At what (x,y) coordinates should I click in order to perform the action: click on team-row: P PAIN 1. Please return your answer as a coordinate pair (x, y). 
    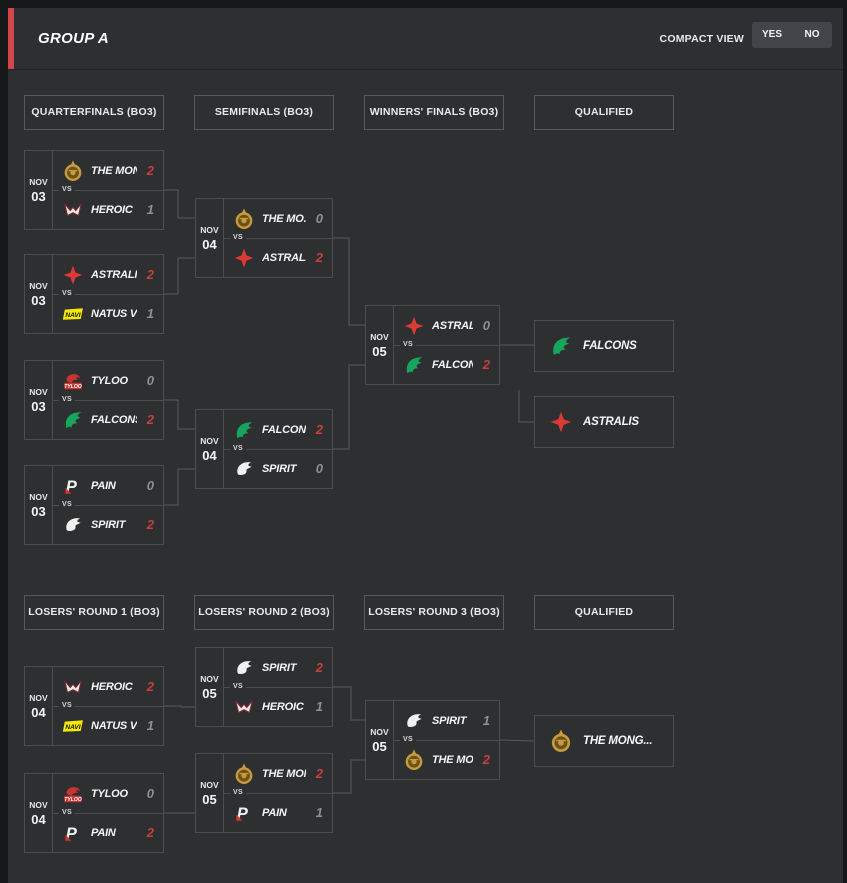
    Looking at the image, I should click on (278, 812).